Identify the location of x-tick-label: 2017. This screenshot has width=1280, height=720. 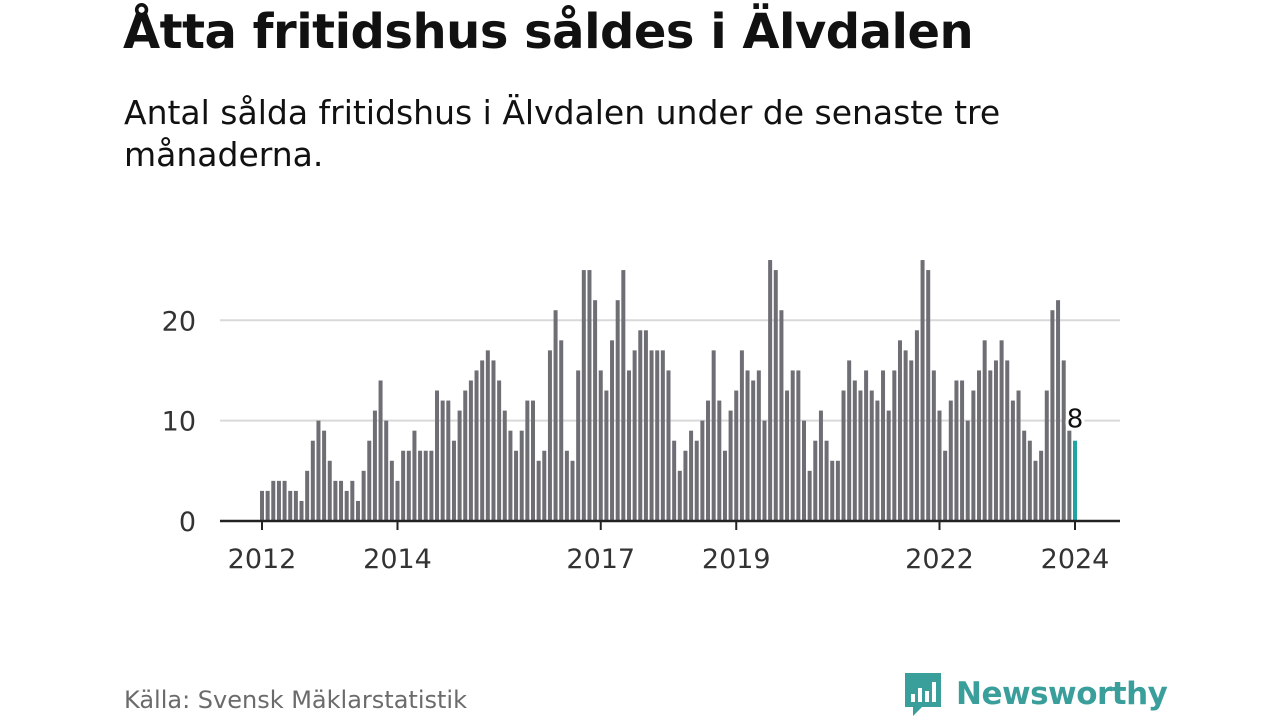
(600, 559).